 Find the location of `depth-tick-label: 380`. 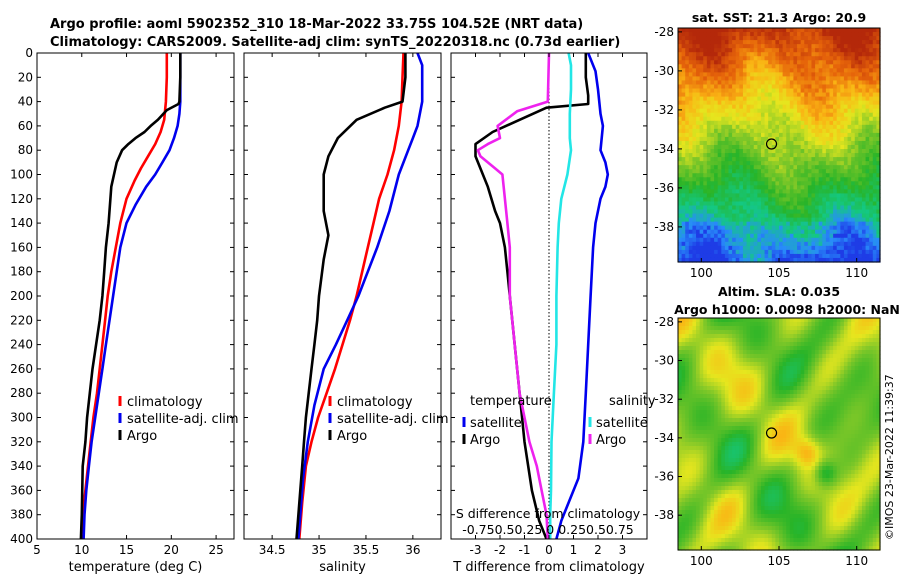

depth-tick-label: 380 is located at coordinates (21, 515).